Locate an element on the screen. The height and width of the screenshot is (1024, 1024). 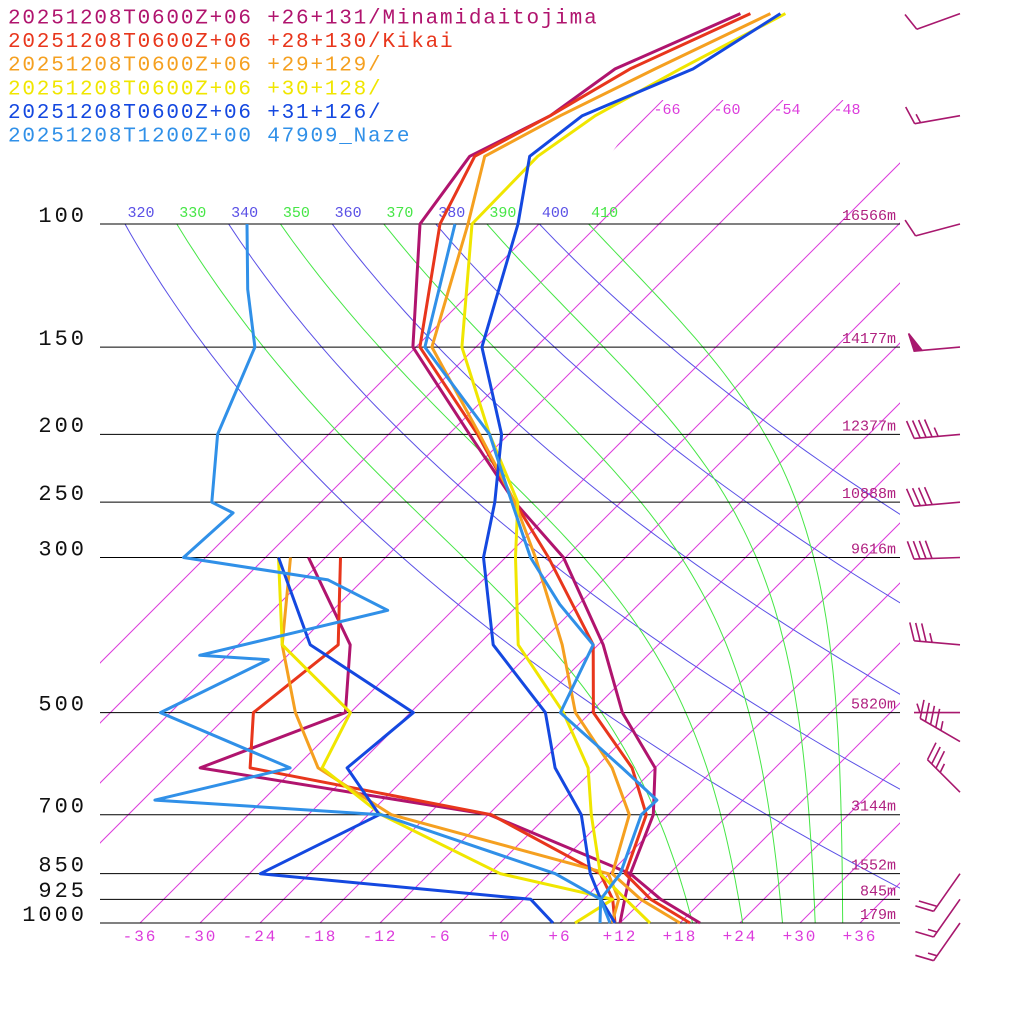
x-tick-label: -24 is located at coordinates (260, 937).